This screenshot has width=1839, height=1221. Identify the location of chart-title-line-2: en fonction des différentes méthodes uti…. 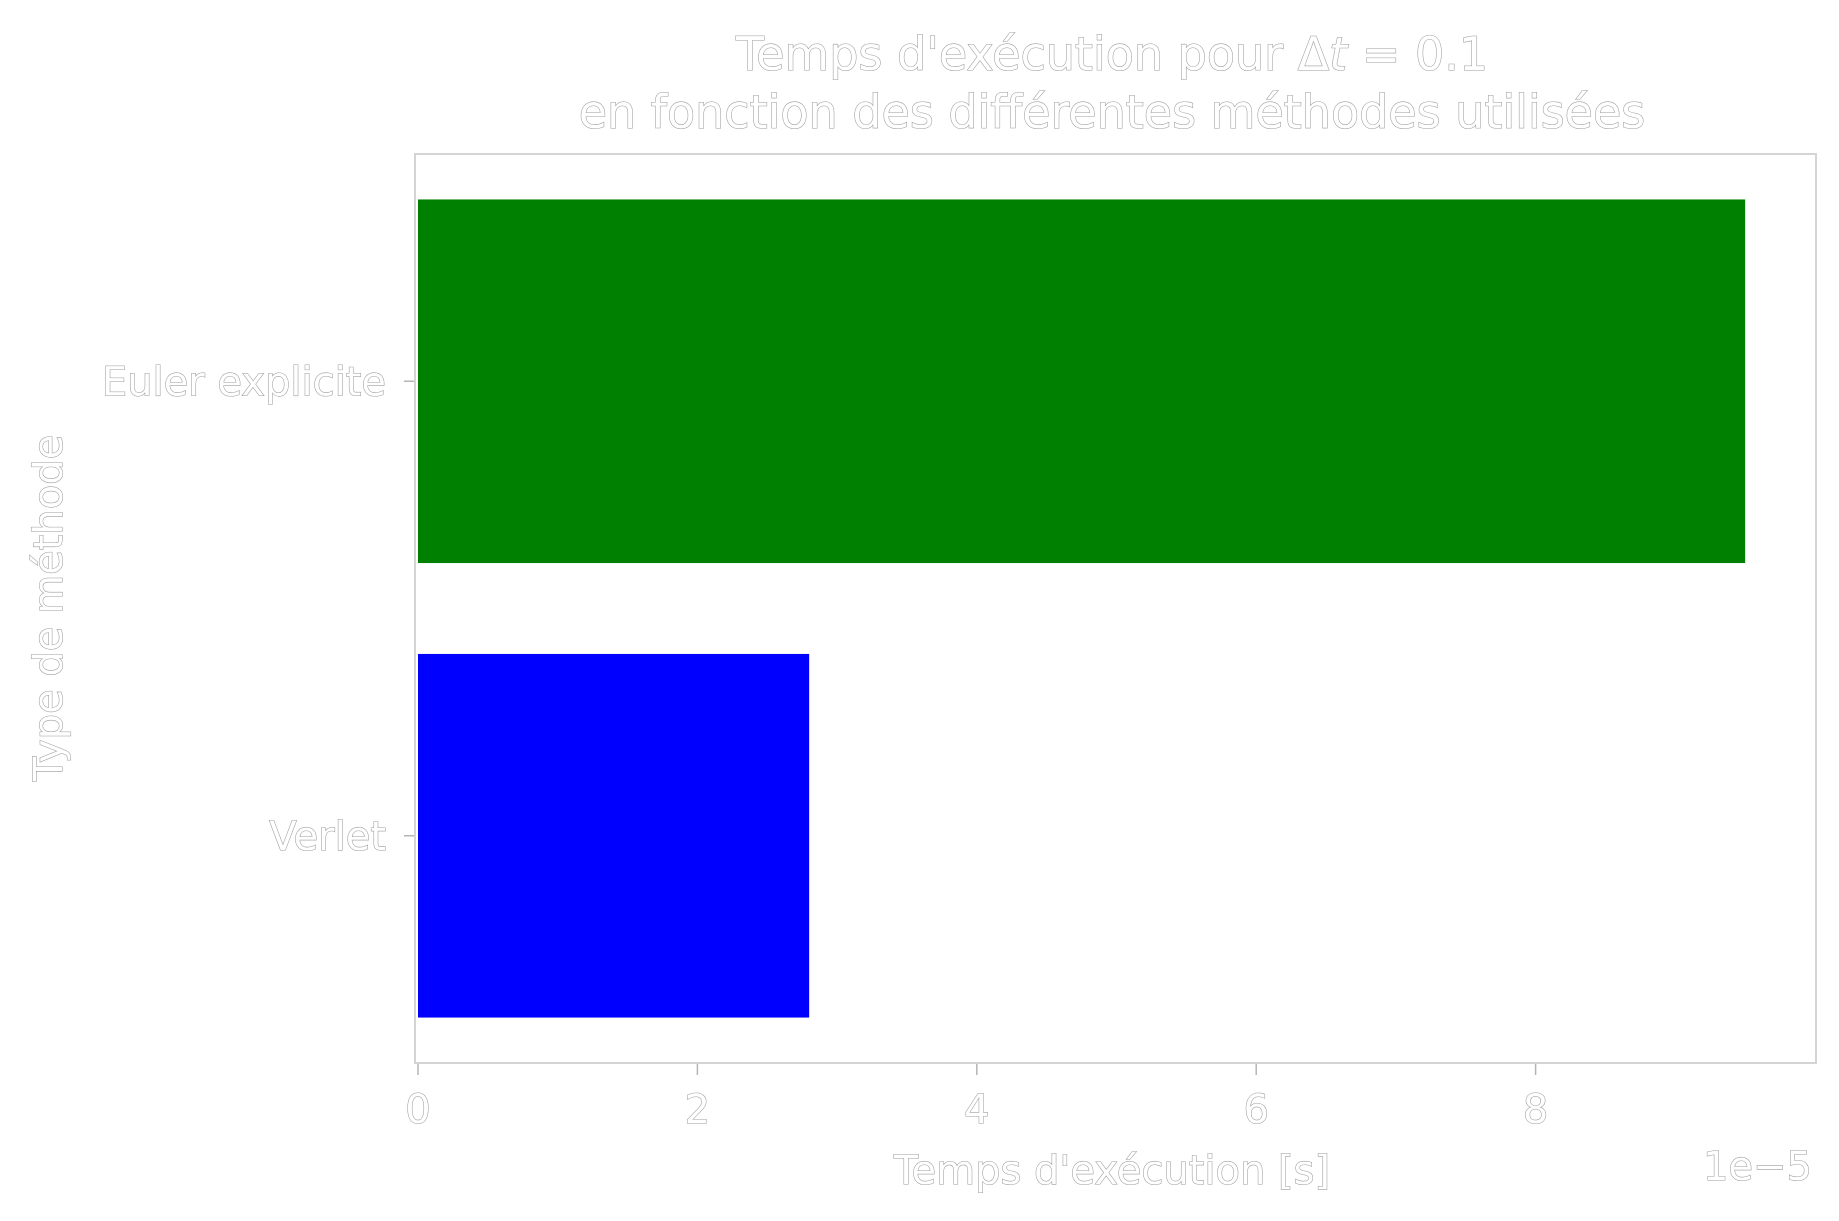
(1112, 112).